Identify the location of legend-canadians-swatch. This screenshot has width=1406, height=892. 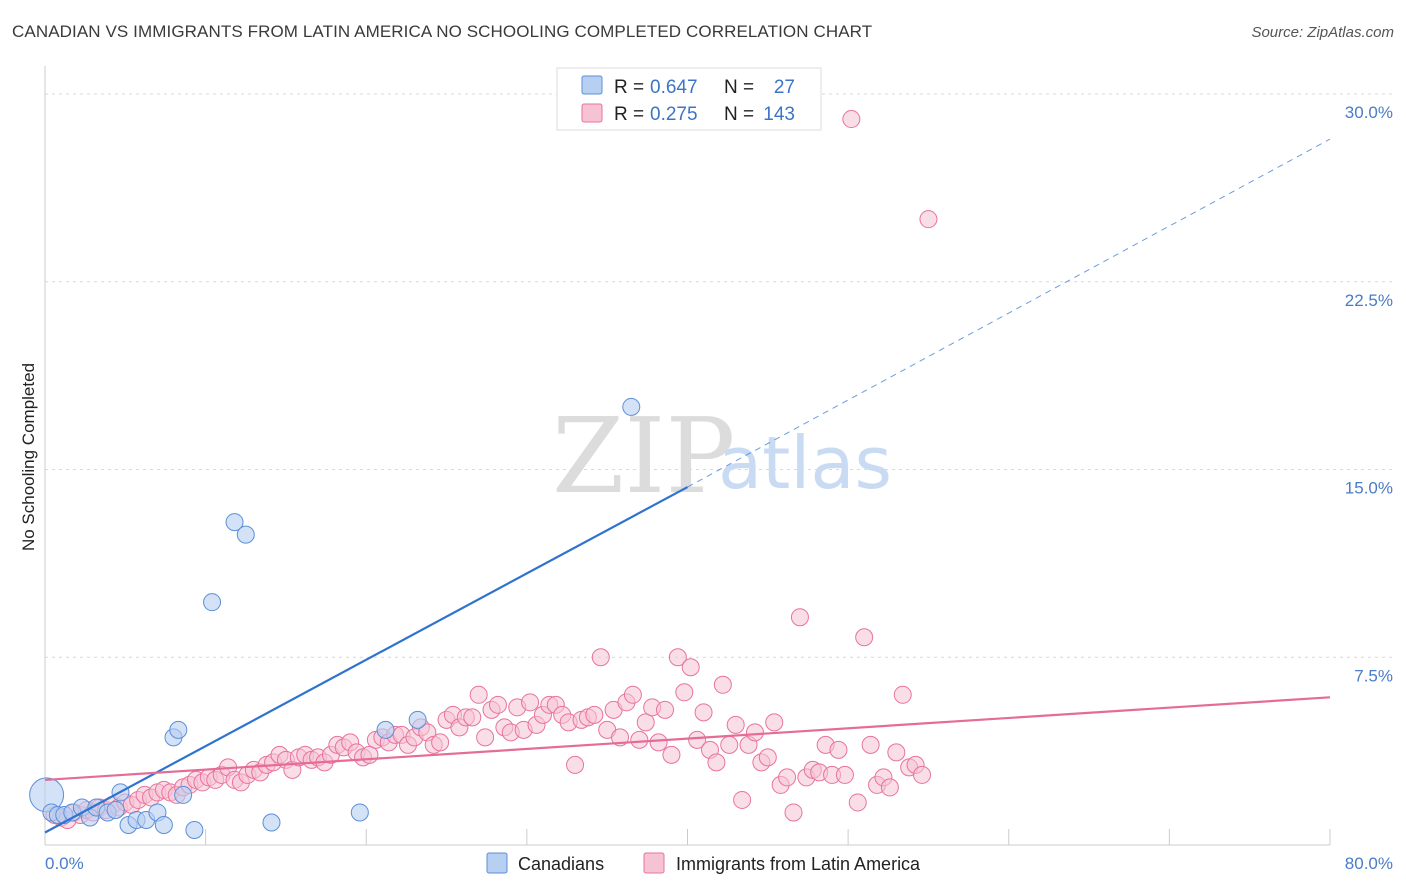
(592, 85).